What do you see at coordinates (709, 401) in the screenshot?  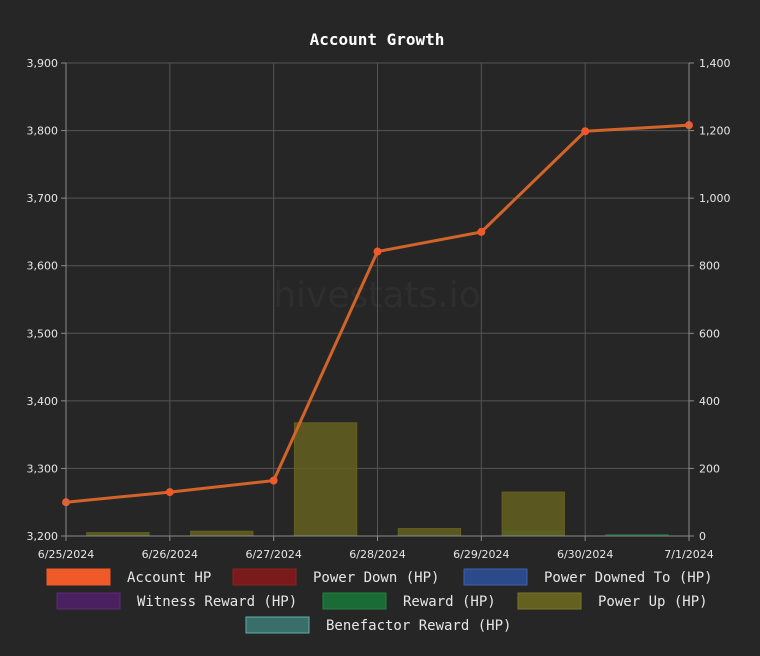 I see `right-axis-tick-label: 400` at bounding box center [709, 401].